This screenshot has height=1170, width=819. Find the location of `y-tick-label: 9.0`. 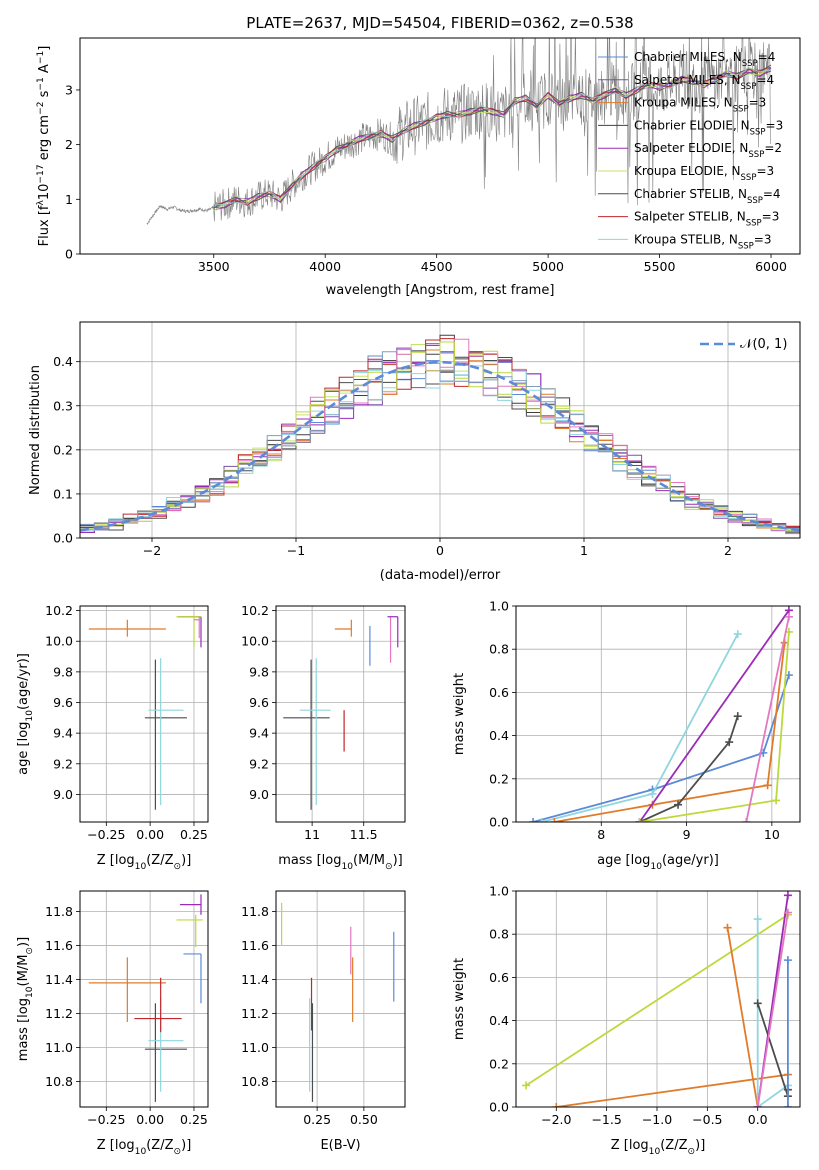

y-tick-label: 9.0 is located at coordinates (259, 794).